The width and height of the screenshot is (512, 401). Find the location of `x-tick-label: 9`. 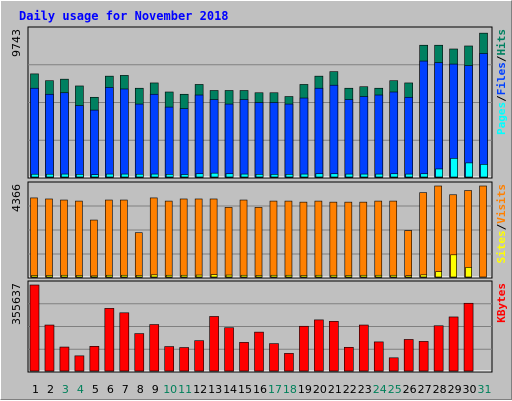

x-tick-label: 9 is located at coordinates (155, 389).